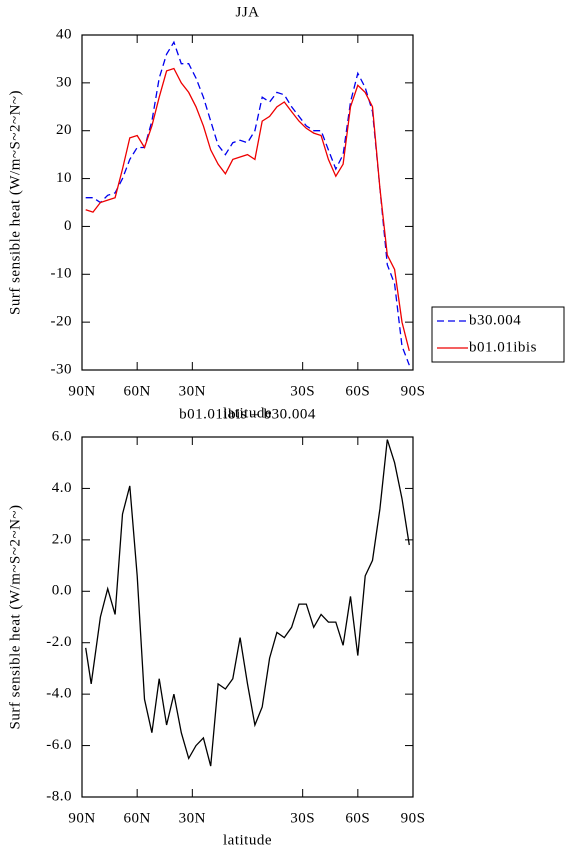 The height and width of the screenshot is (851, 566). I want to click on y-tick-label: 10, so click(64, 178).